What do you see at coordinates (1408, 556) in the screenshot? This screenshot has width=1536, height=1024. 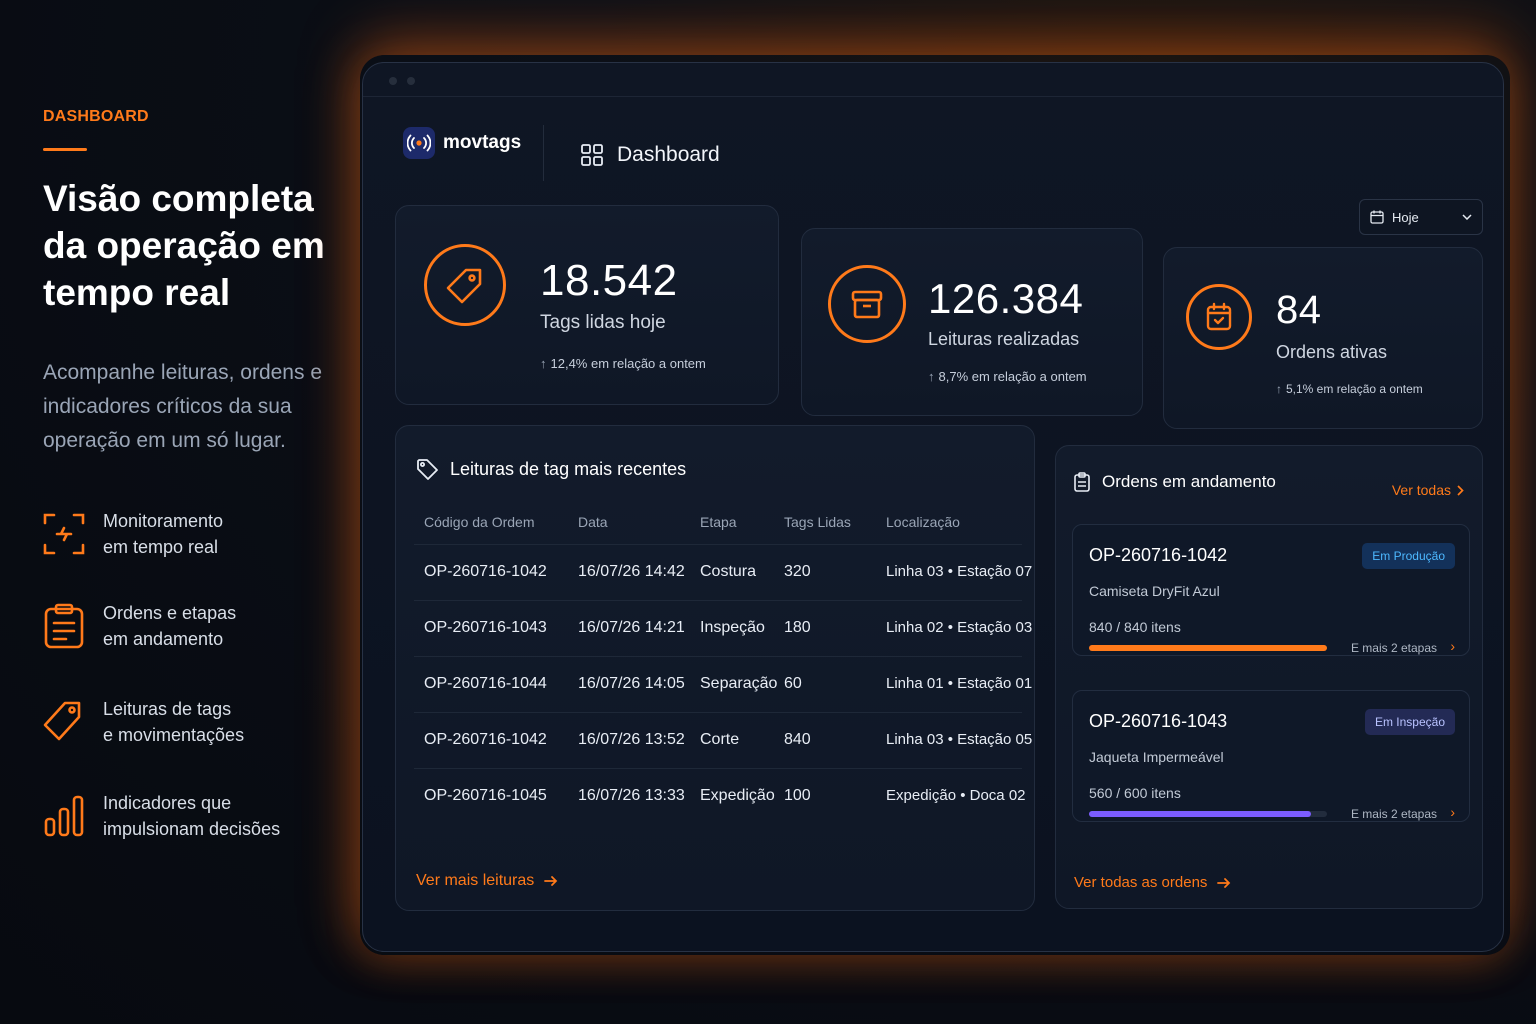 I see `status-badge: Em Produção` at bounding box center [1408, 556].